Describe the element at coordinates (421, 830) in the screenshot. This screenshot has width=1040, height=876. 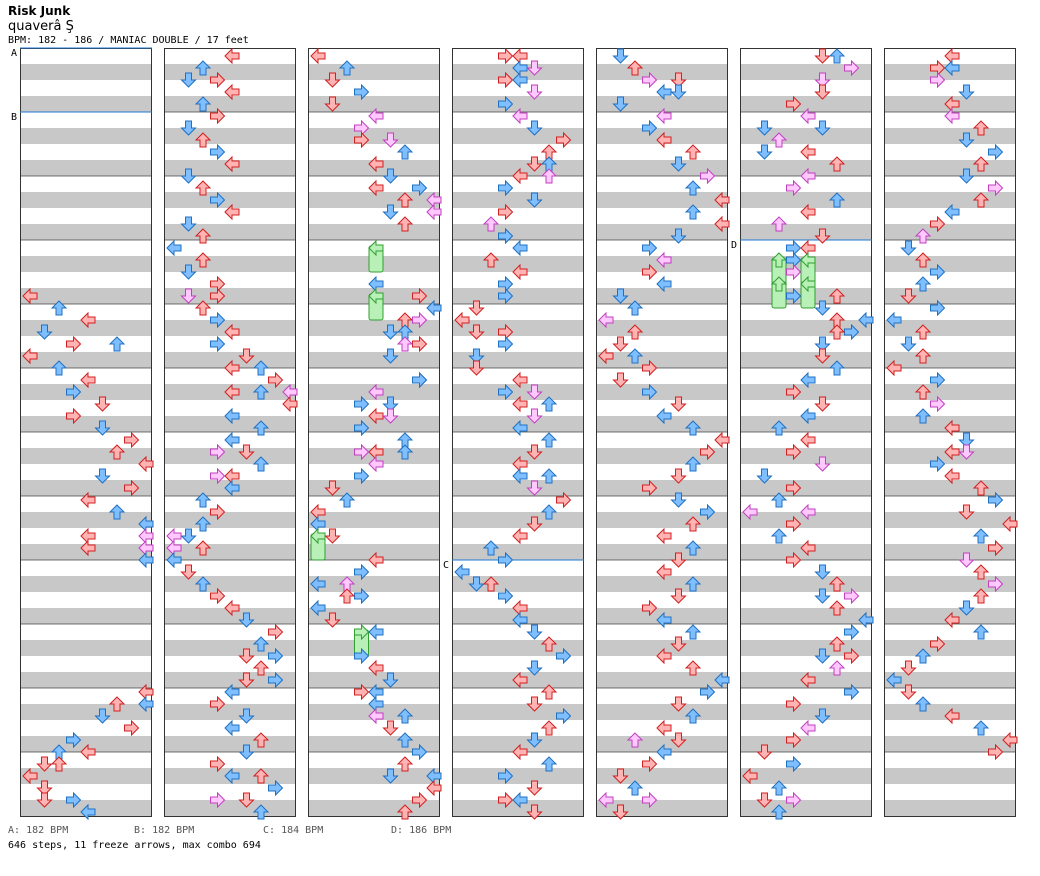
I see `bpm-legend-d: D: 186 BPM` at that location.